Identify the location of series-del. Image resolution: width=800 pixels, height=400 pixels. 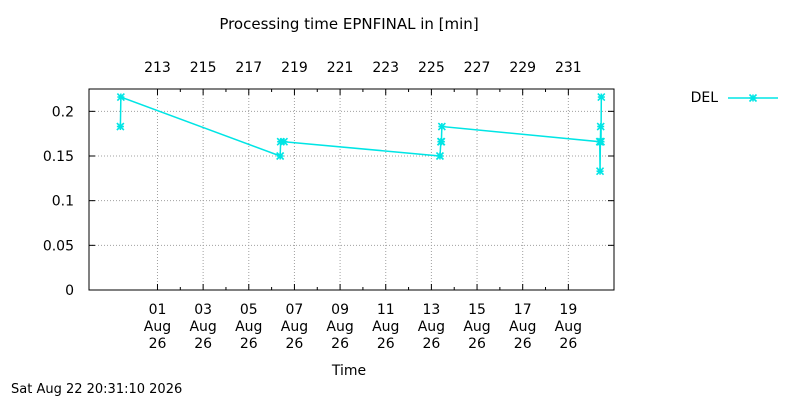
(361, 134).